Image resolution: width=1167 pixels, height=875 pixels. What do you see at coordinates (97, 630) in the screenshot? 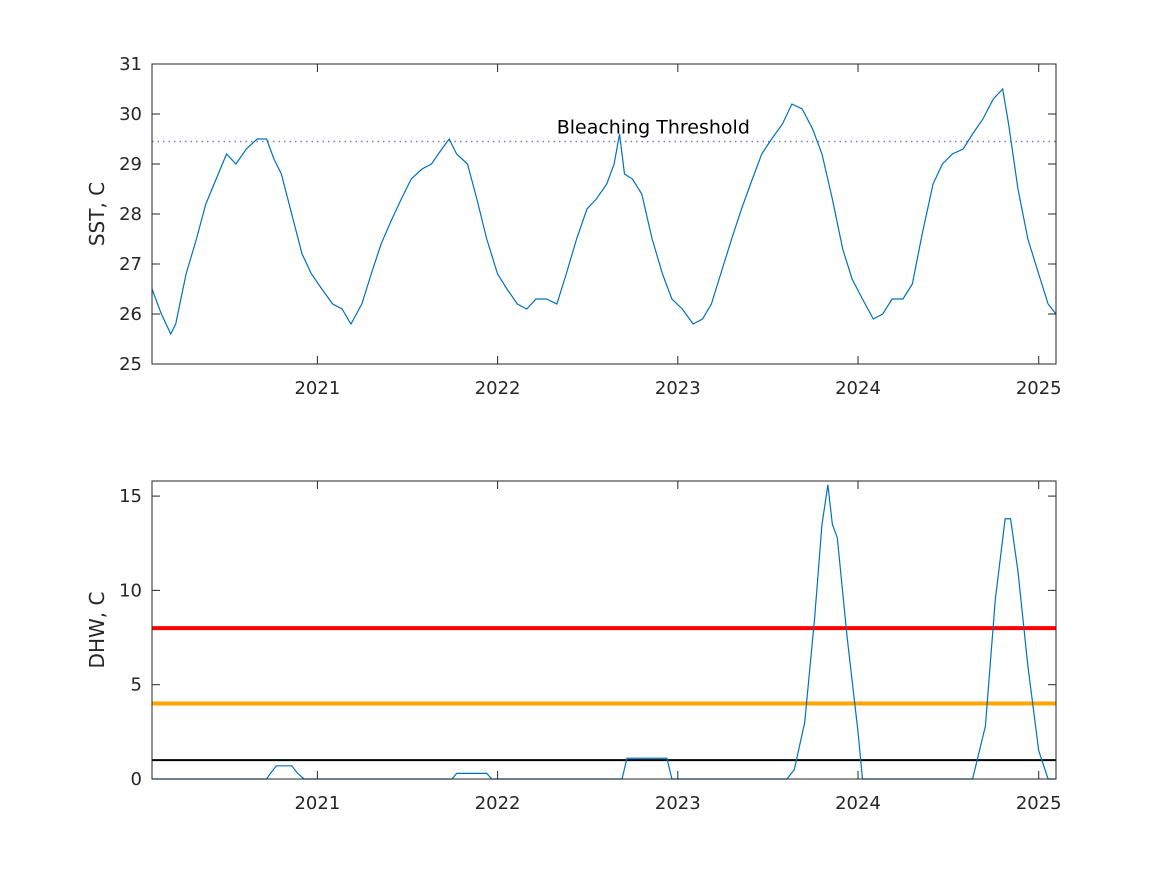
I see `dhw-y-axis-label: DHW, C` at bounding box center [97, 630].